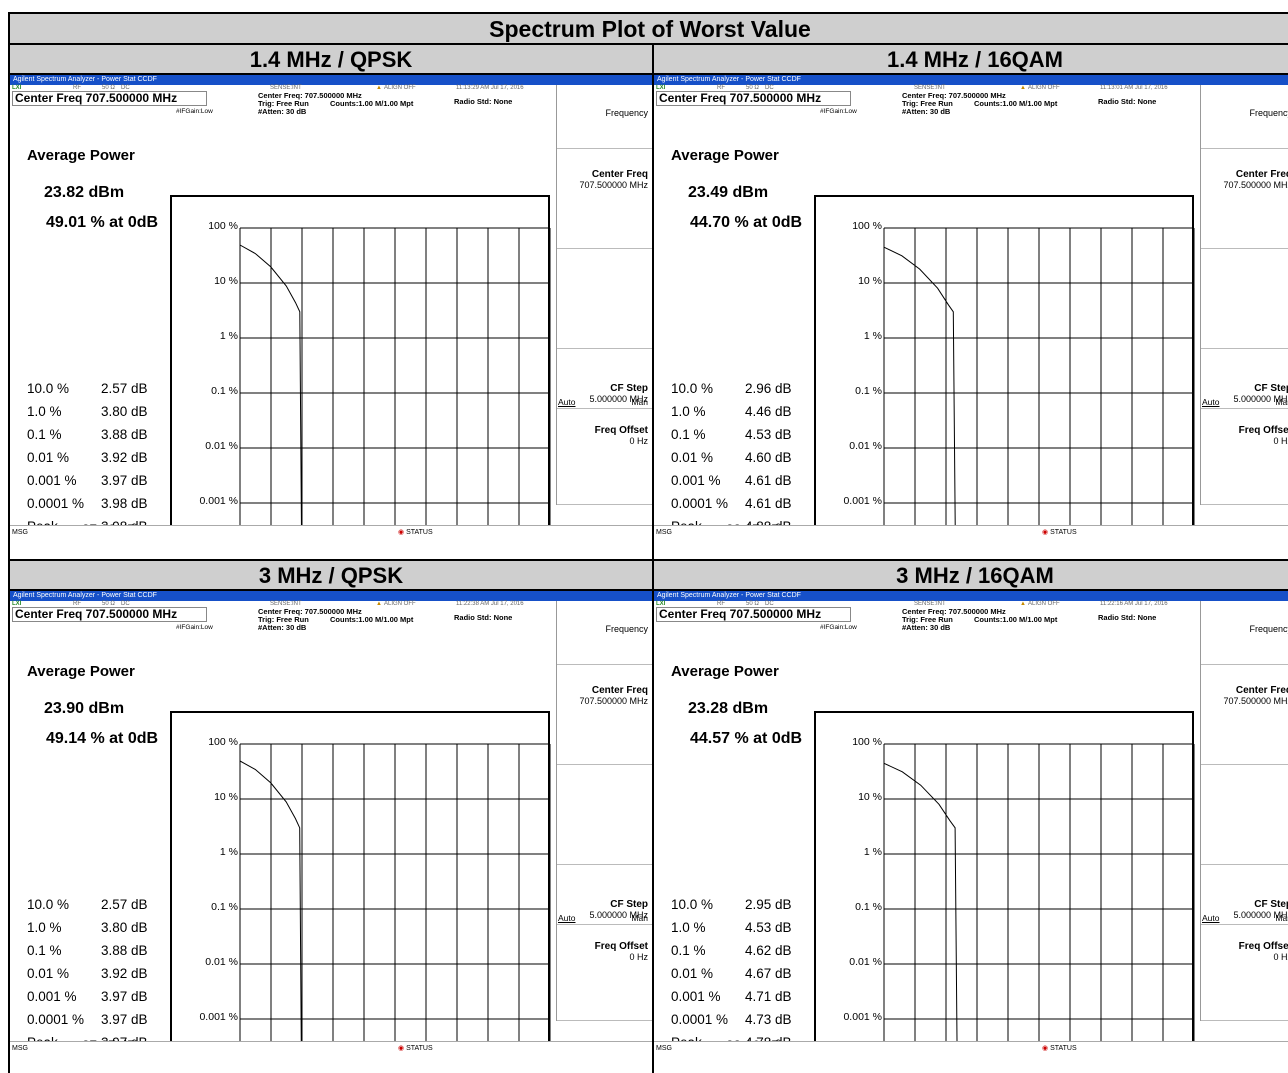 The width and height of the screenshot is (1288, 1073). I want to click on ifgain-label: #IFGain:Low, so click(838, 111).